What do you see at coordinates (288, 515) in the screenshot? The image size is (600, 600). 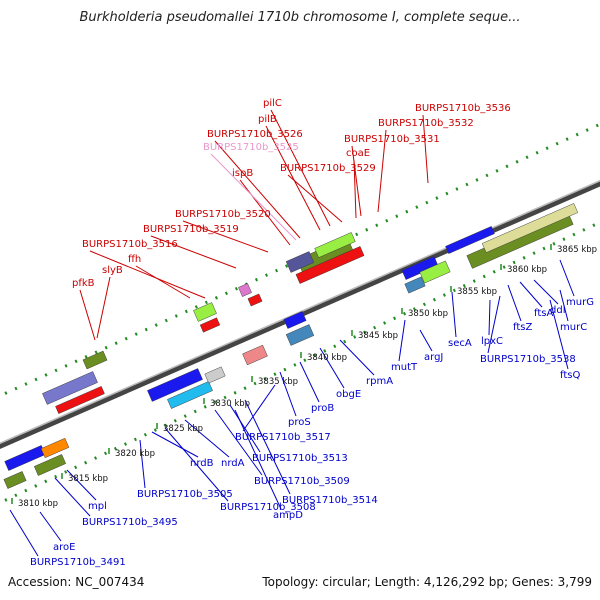 I see `reverse-gene-label: ampD` at bounding box center [288, 515].